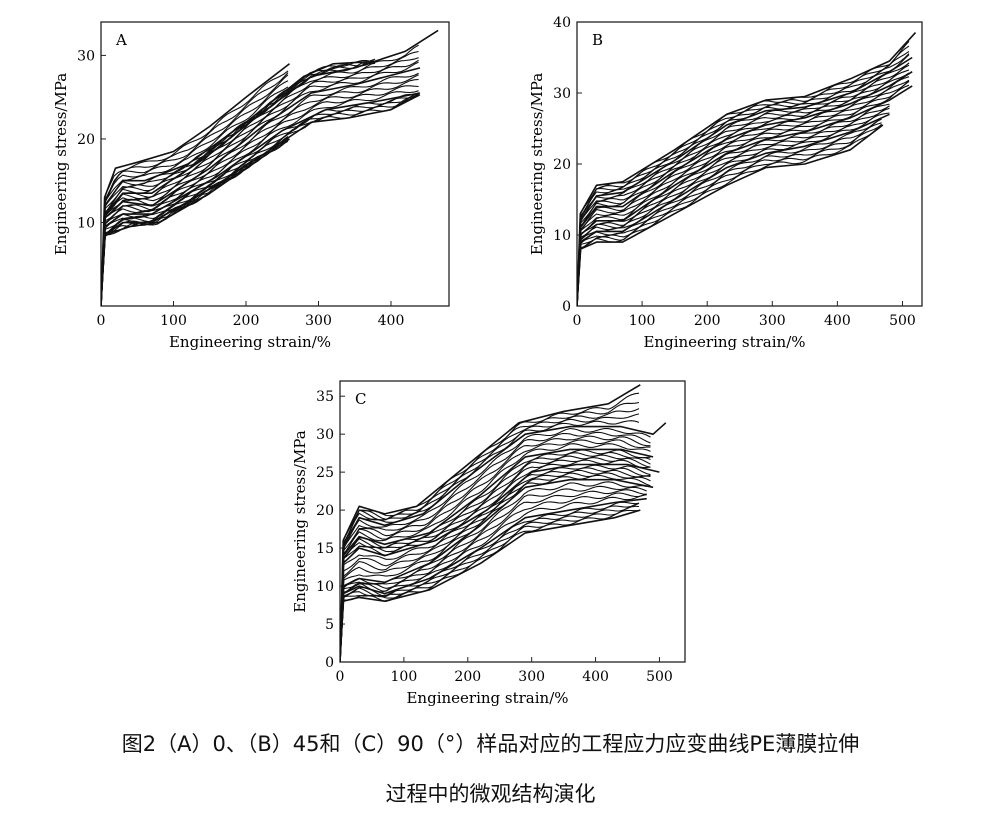  Describe the element at coordinates (562, 23) in the screenshot. I see `y-tick-label: 40` at that location.